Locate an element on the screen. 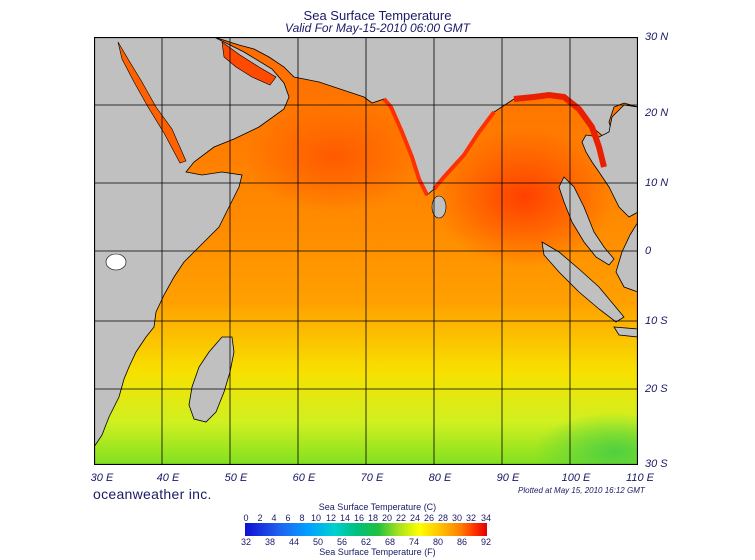  lon-label-60e: 60 E is located at coordinates (304, 478).